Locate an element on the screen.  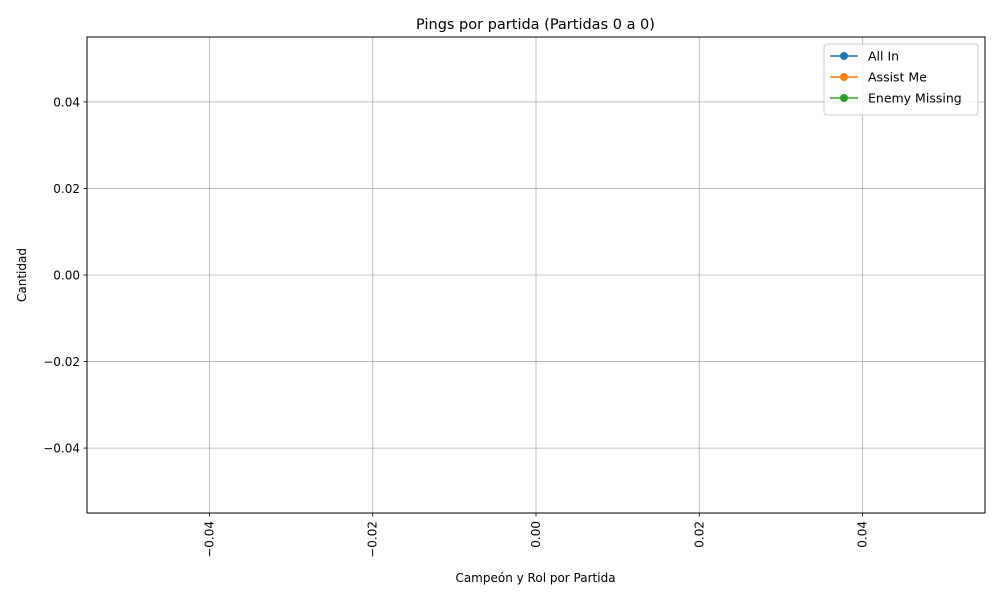
y-axis-ticks: −0.04 −0.02 0.00 0.02 0.04 is located at coordinates (65, 275).